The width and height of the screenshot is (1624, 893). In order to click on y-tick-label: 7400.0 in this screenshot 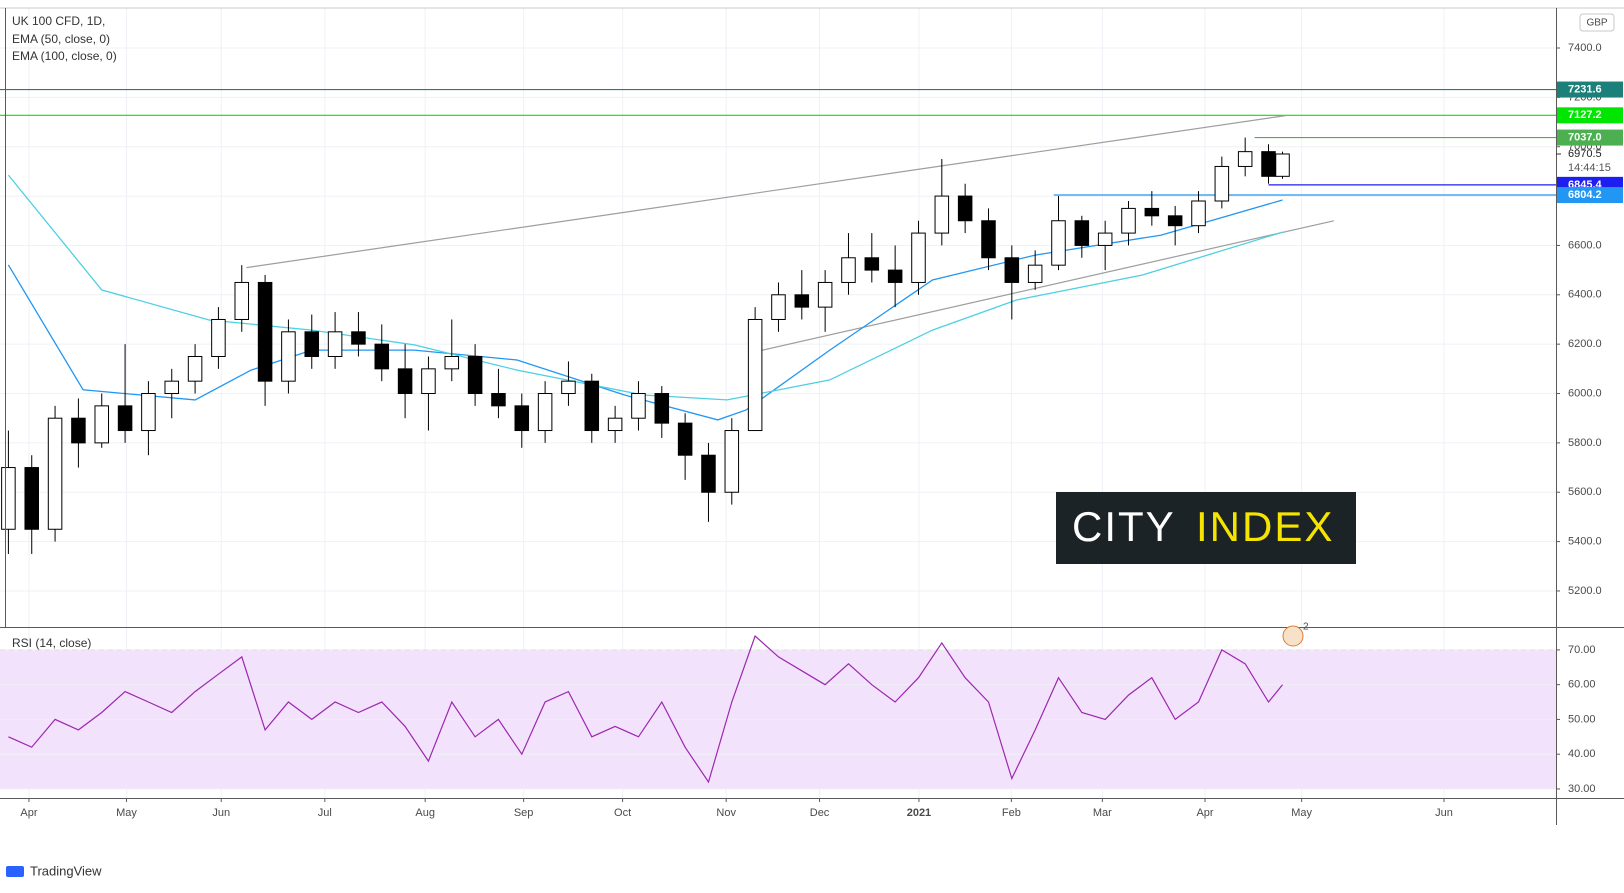, I will do `click(1585, 48)`.